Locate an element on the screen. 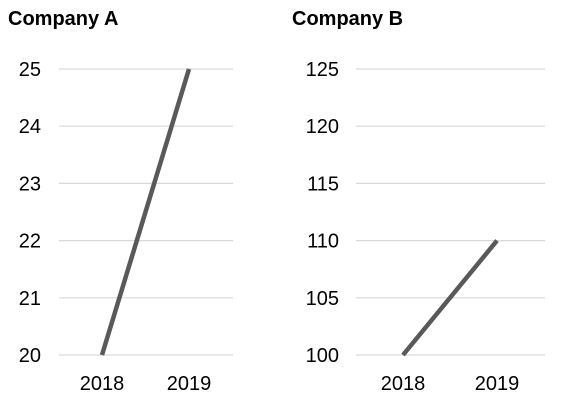 Image resolution: width=568 pixels, height=409 pixels. chart-a-series-line is located at coordinates (145, 212).